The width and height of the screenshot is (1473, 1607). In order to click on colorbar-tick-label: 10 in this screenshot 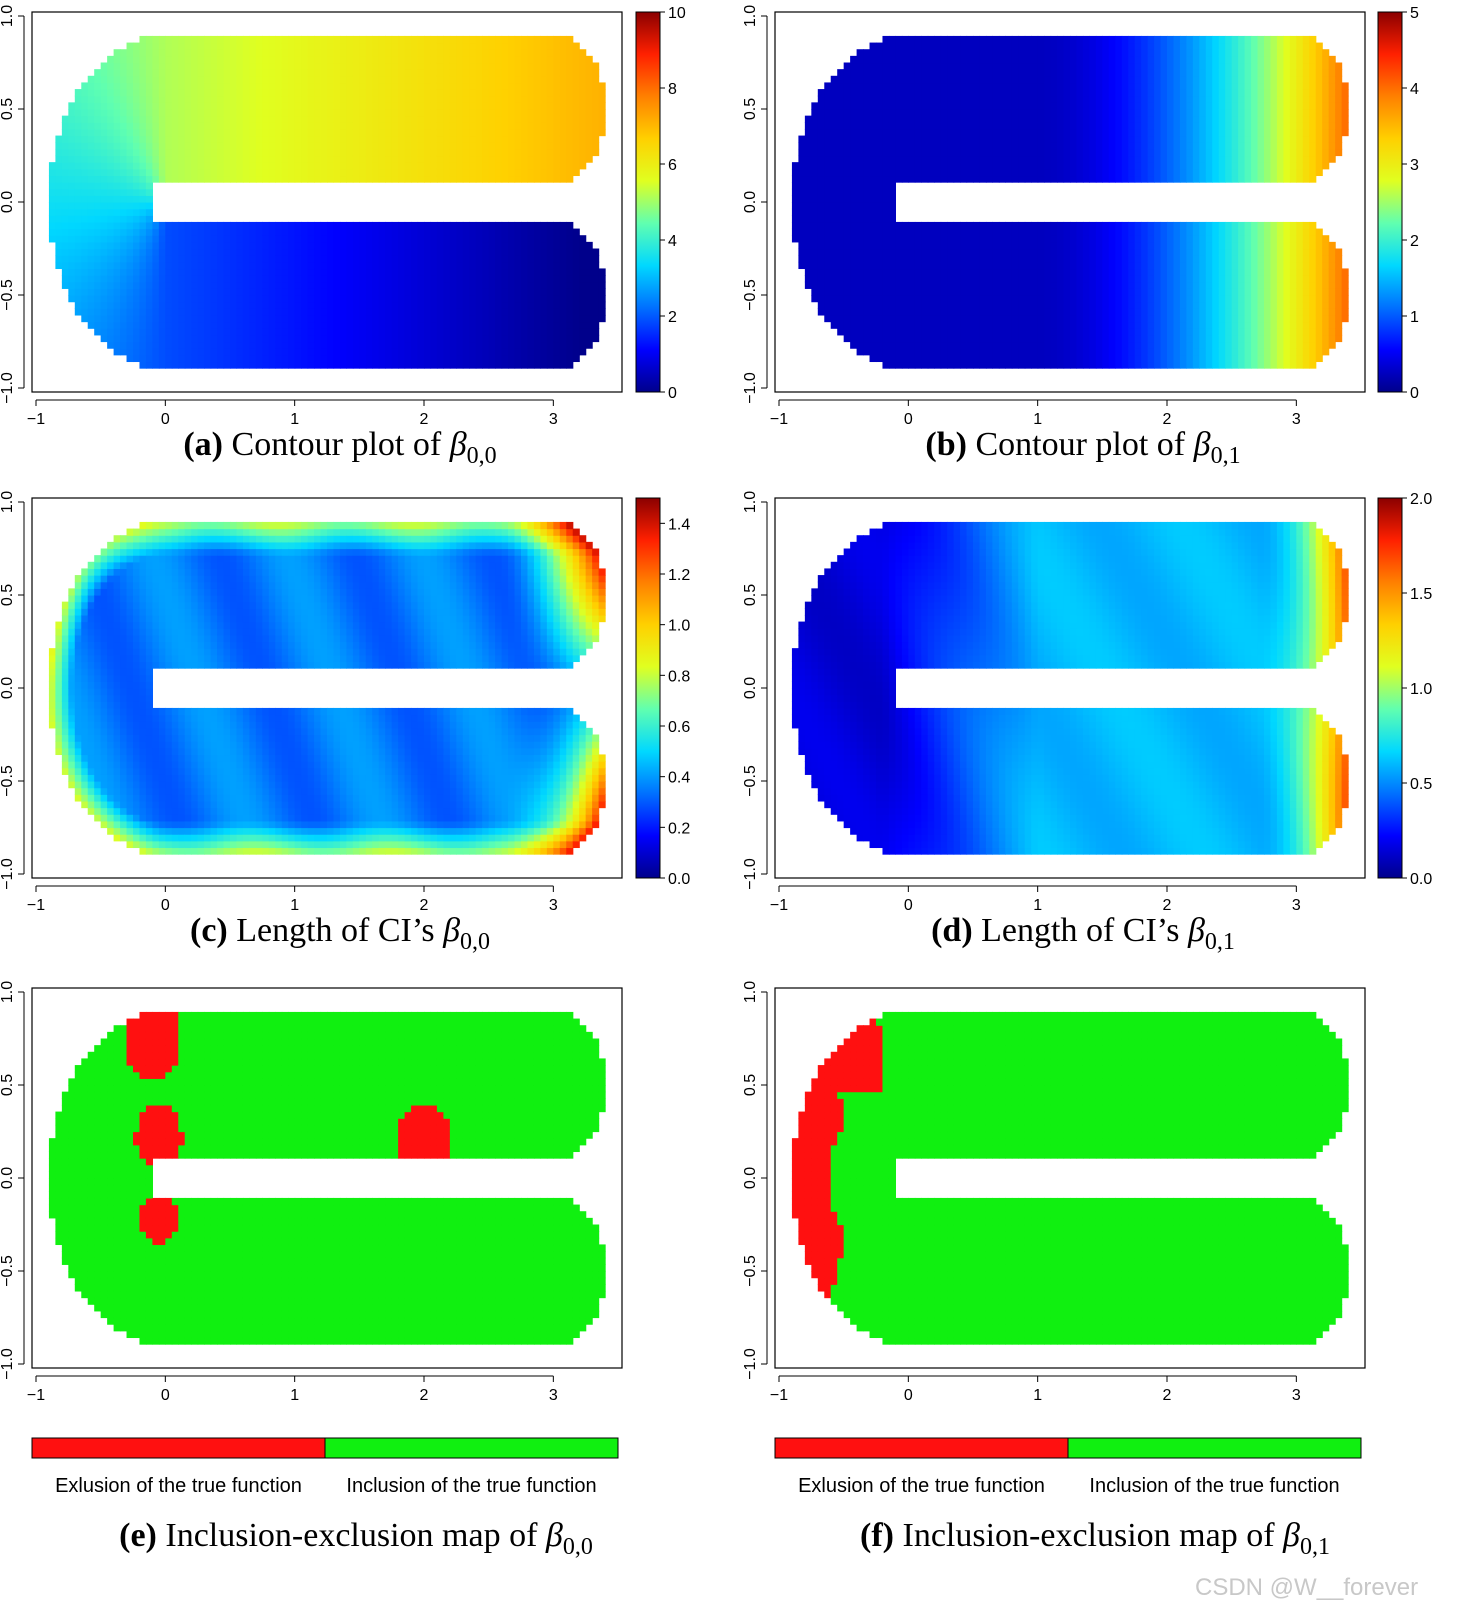, I will do `click(677, 13)`.